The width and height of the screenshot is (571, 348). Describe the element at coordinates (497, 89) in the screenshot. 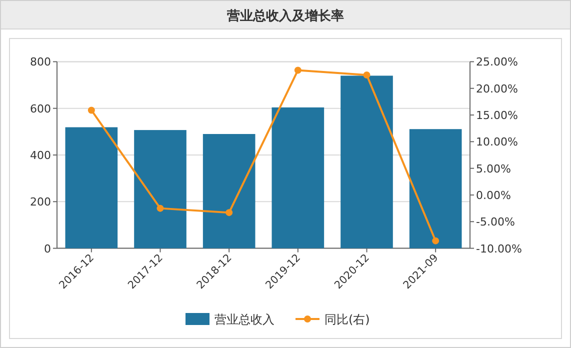

I see `y2-tick-label: 20.00%` at that location.